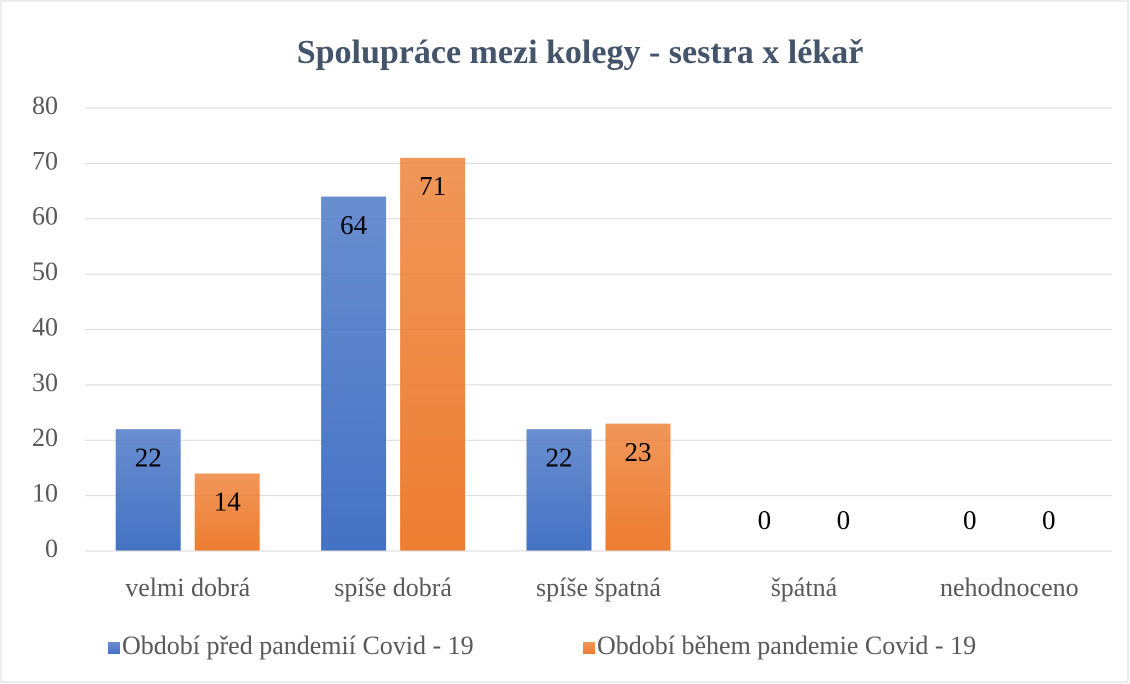 The image size is (1130, 684). I want to click on legend-label: Období před pandemií Covid - 19, so click(298, 645).